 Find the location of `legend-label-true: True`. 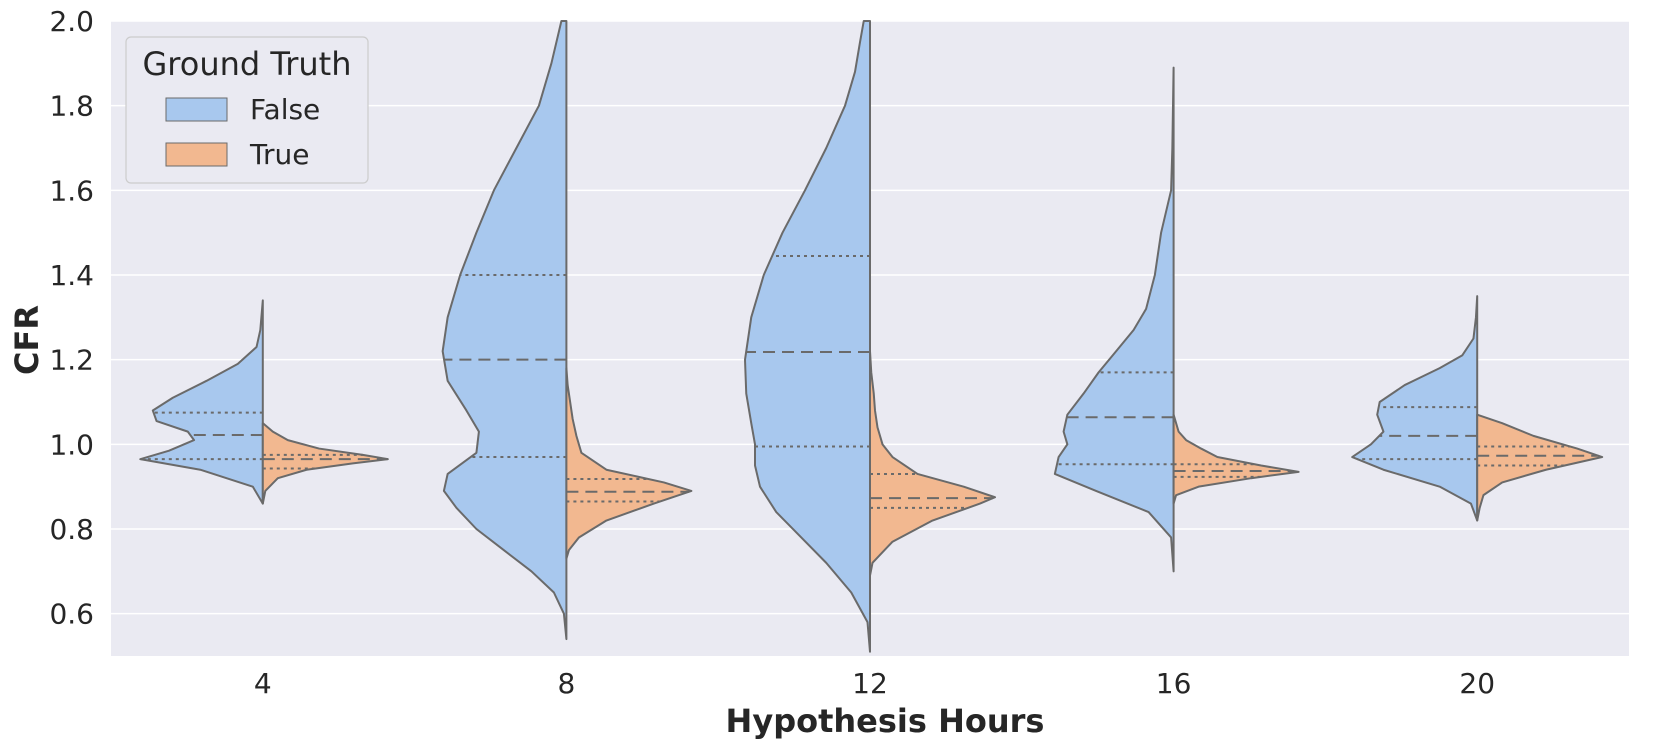

legend-label-true: True is located at coordinates (279, 154).